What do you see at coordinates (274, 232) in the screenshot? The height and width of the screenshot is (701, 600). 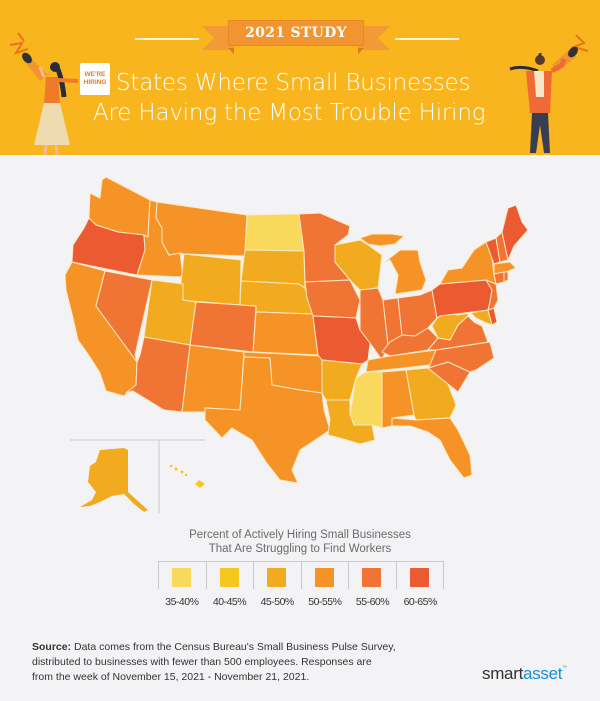 I see `state-ND` at bounding box center [274, 232].